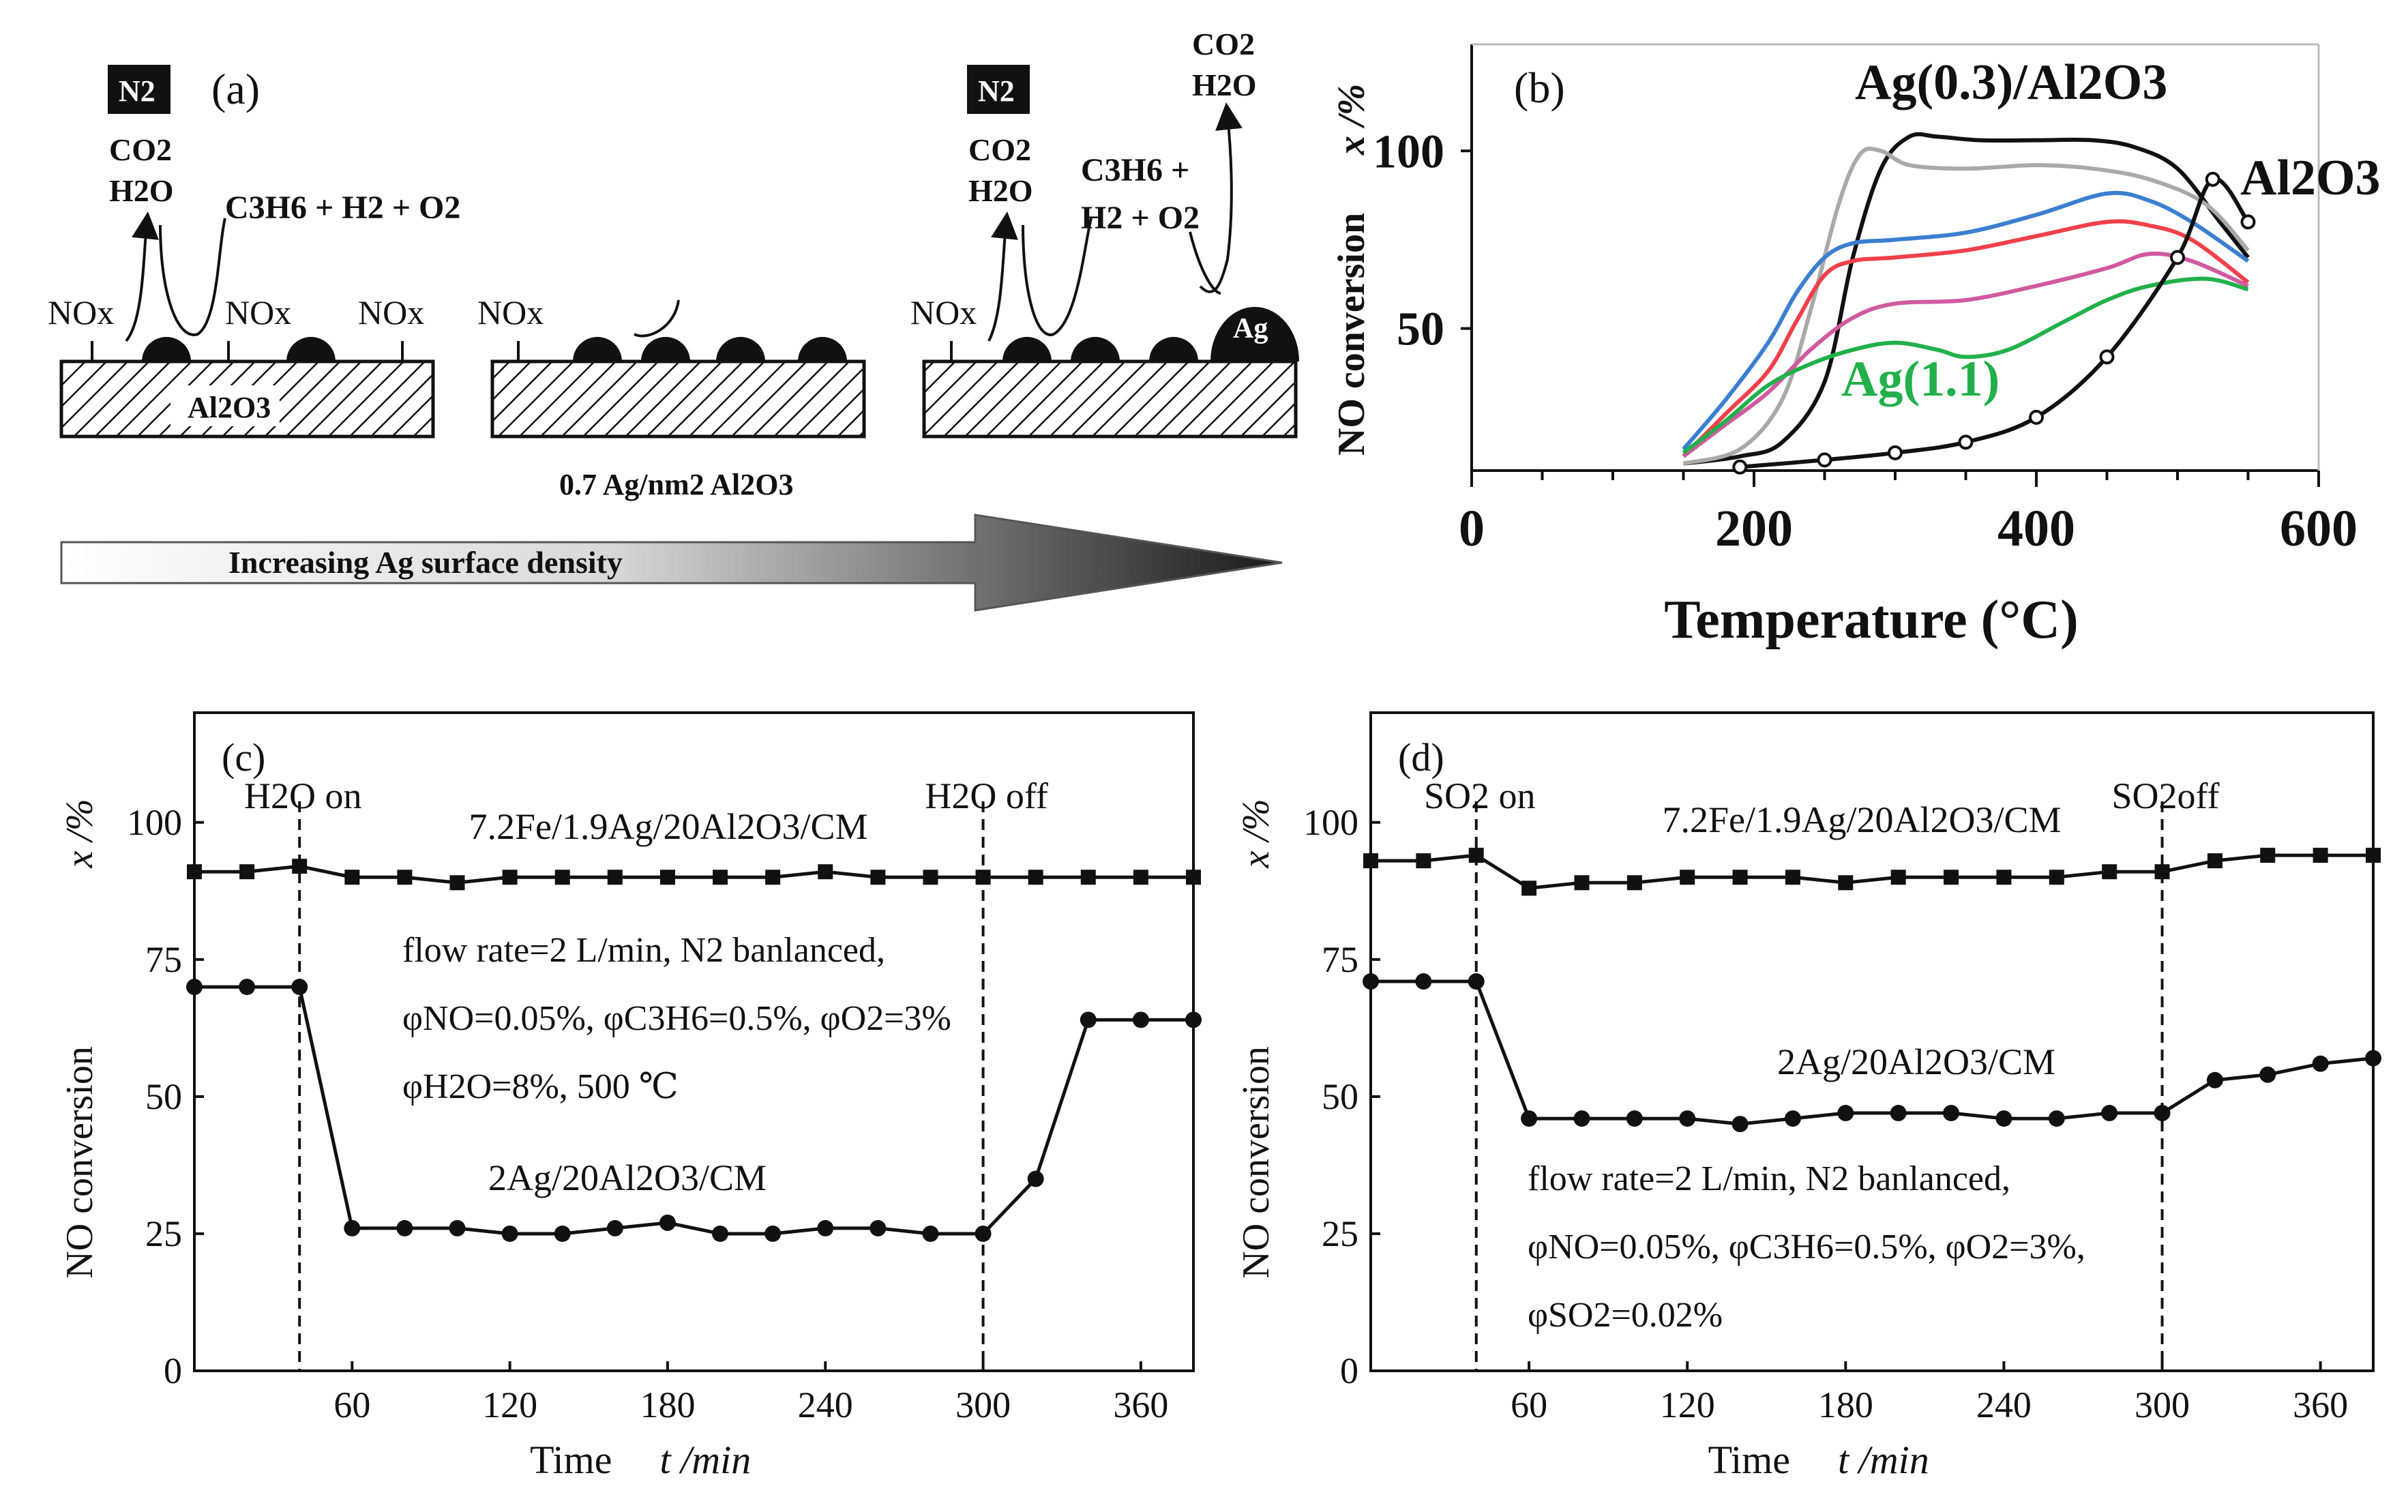  I want to click on n2-badge-left, so click(139, 89).